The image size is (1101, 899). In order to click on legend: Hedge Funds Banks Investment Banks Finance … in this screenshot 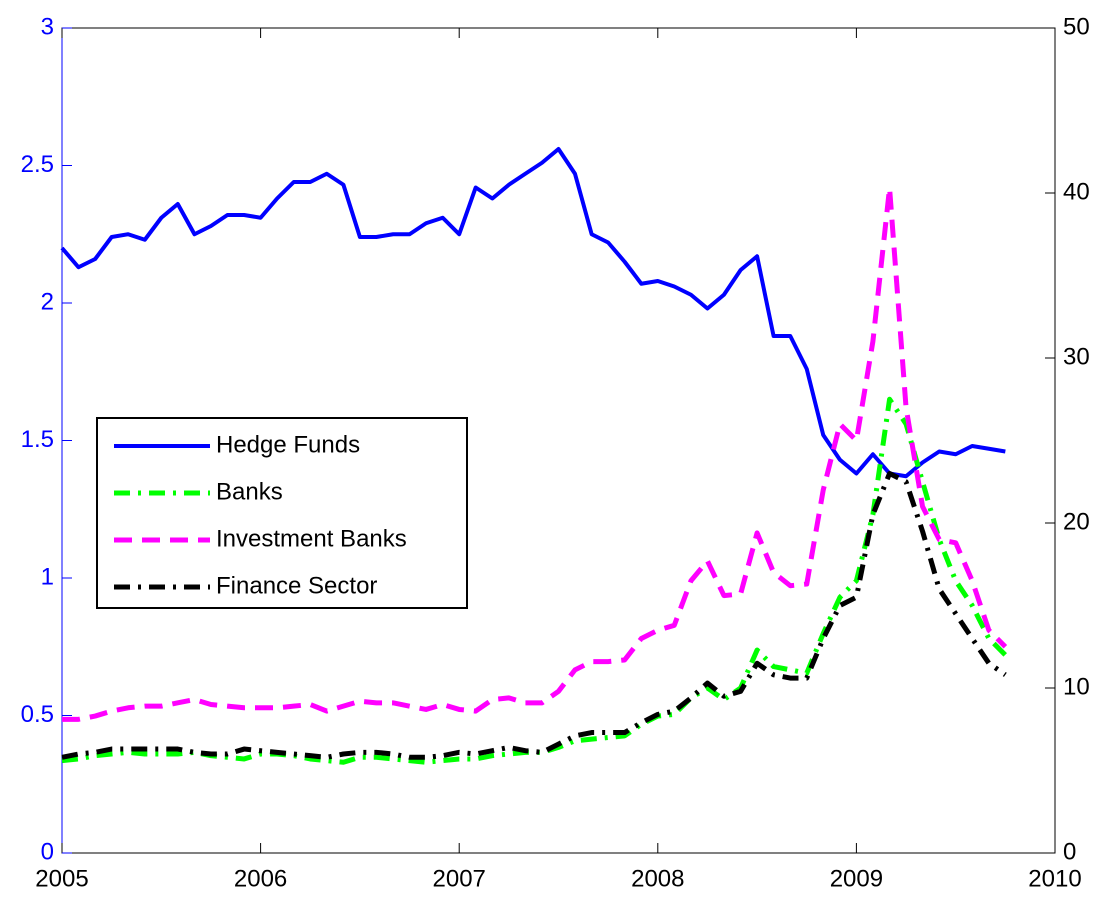, I will do `click(282, 513)`.